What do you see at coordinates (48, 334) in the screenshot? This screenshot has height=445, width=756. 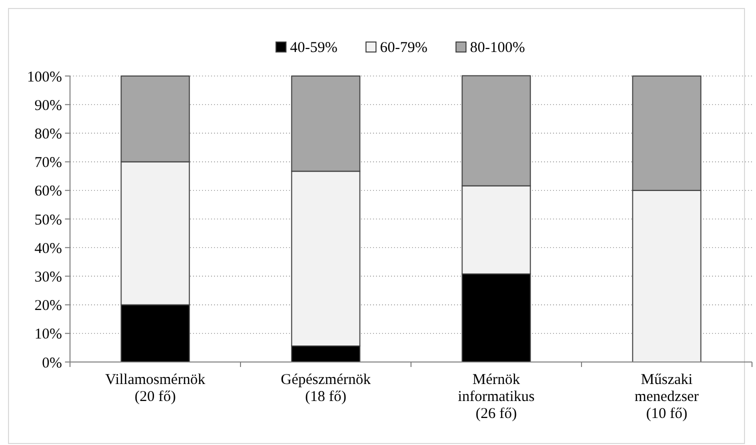 I see `y-tick-label: 10%` at bounding box center [48, 334].